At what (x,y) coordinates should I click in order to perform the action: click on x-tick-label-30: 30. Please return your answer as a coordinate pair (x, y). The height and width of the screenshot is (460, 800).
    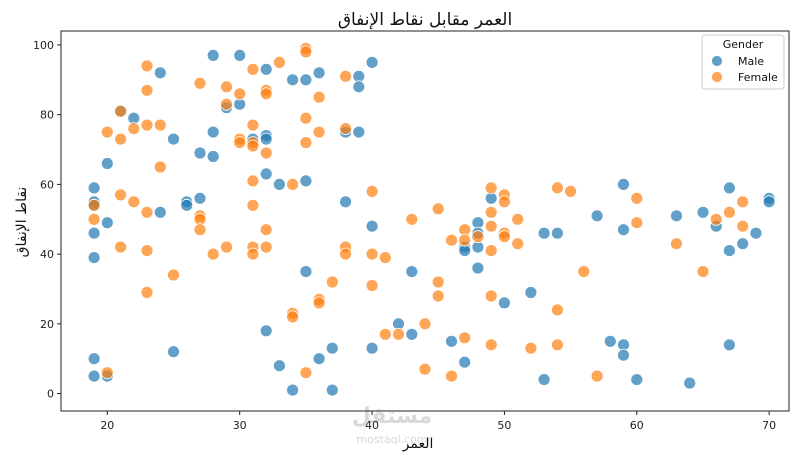
    Looking at the image, I should click on (240, 425).